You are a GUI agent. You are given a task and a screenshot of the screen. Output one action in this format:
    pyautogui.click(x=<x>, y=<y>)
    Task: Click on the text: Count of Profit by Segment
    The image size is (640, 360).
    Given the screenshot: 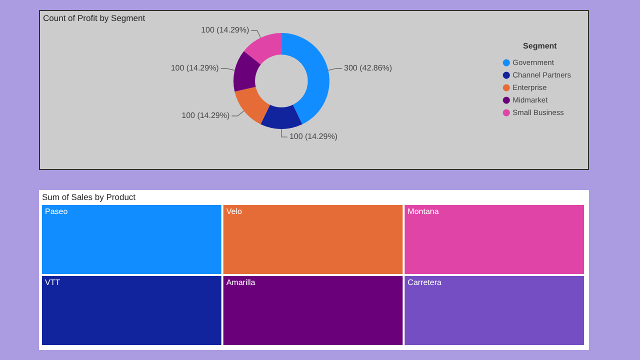 What is the action you would take?
    pyautogui.click(x=94, y=18)
    